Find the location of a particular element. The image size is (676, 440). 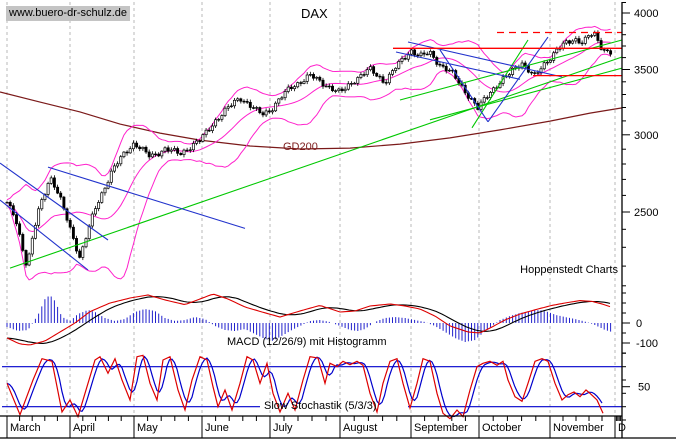

svg-text: -100 is located at coordinates (647, 344).